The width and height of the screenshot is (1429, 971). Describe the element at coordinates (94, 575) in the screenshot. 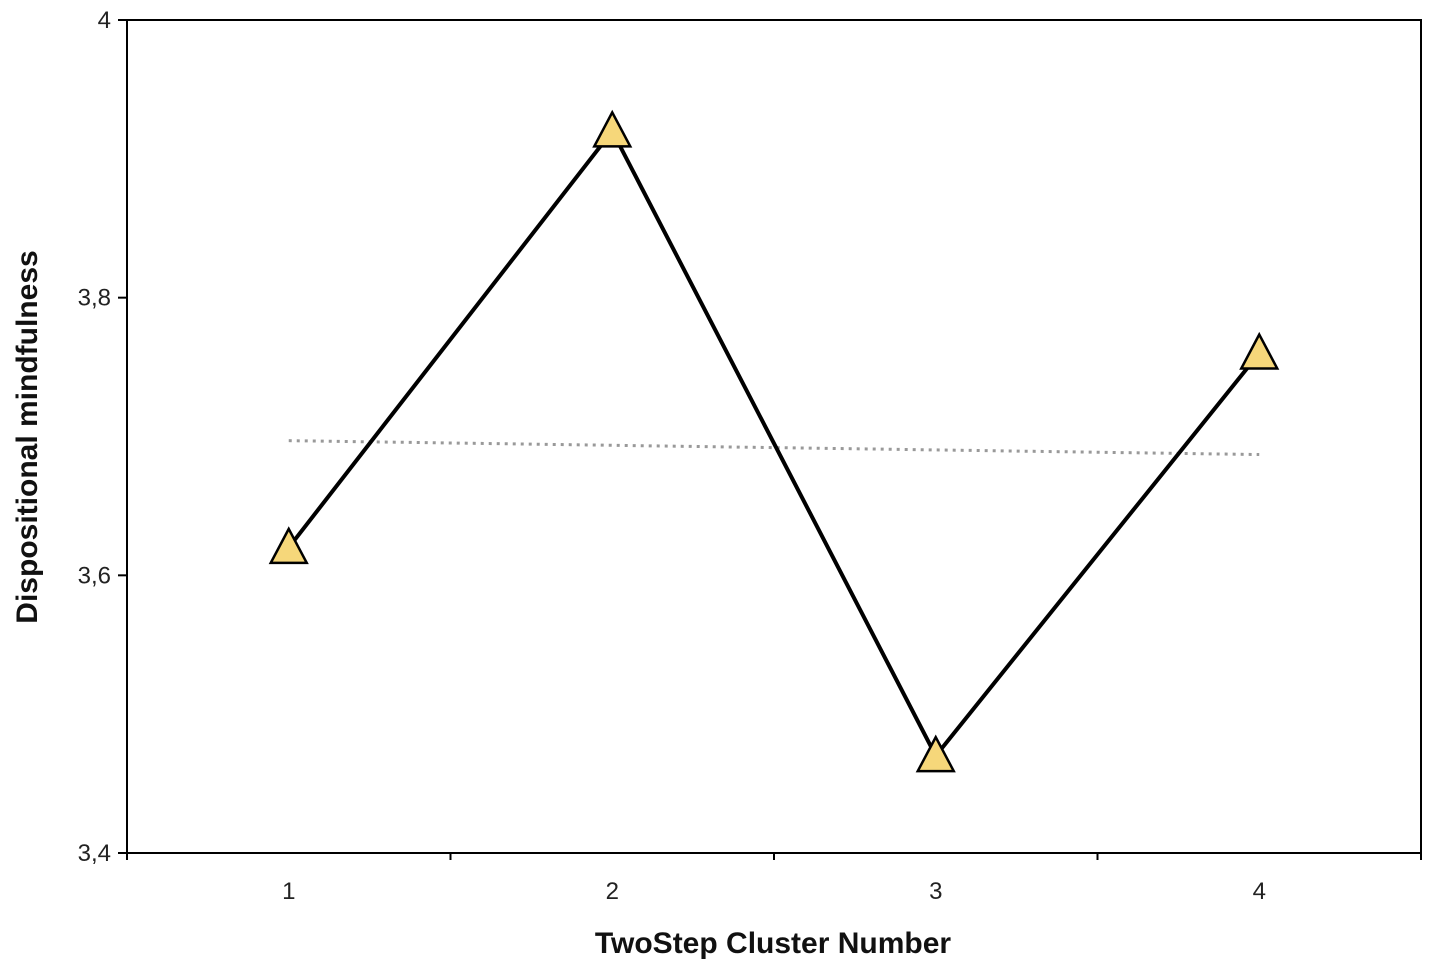

I see `y-tick-label: 3,6` at that location.